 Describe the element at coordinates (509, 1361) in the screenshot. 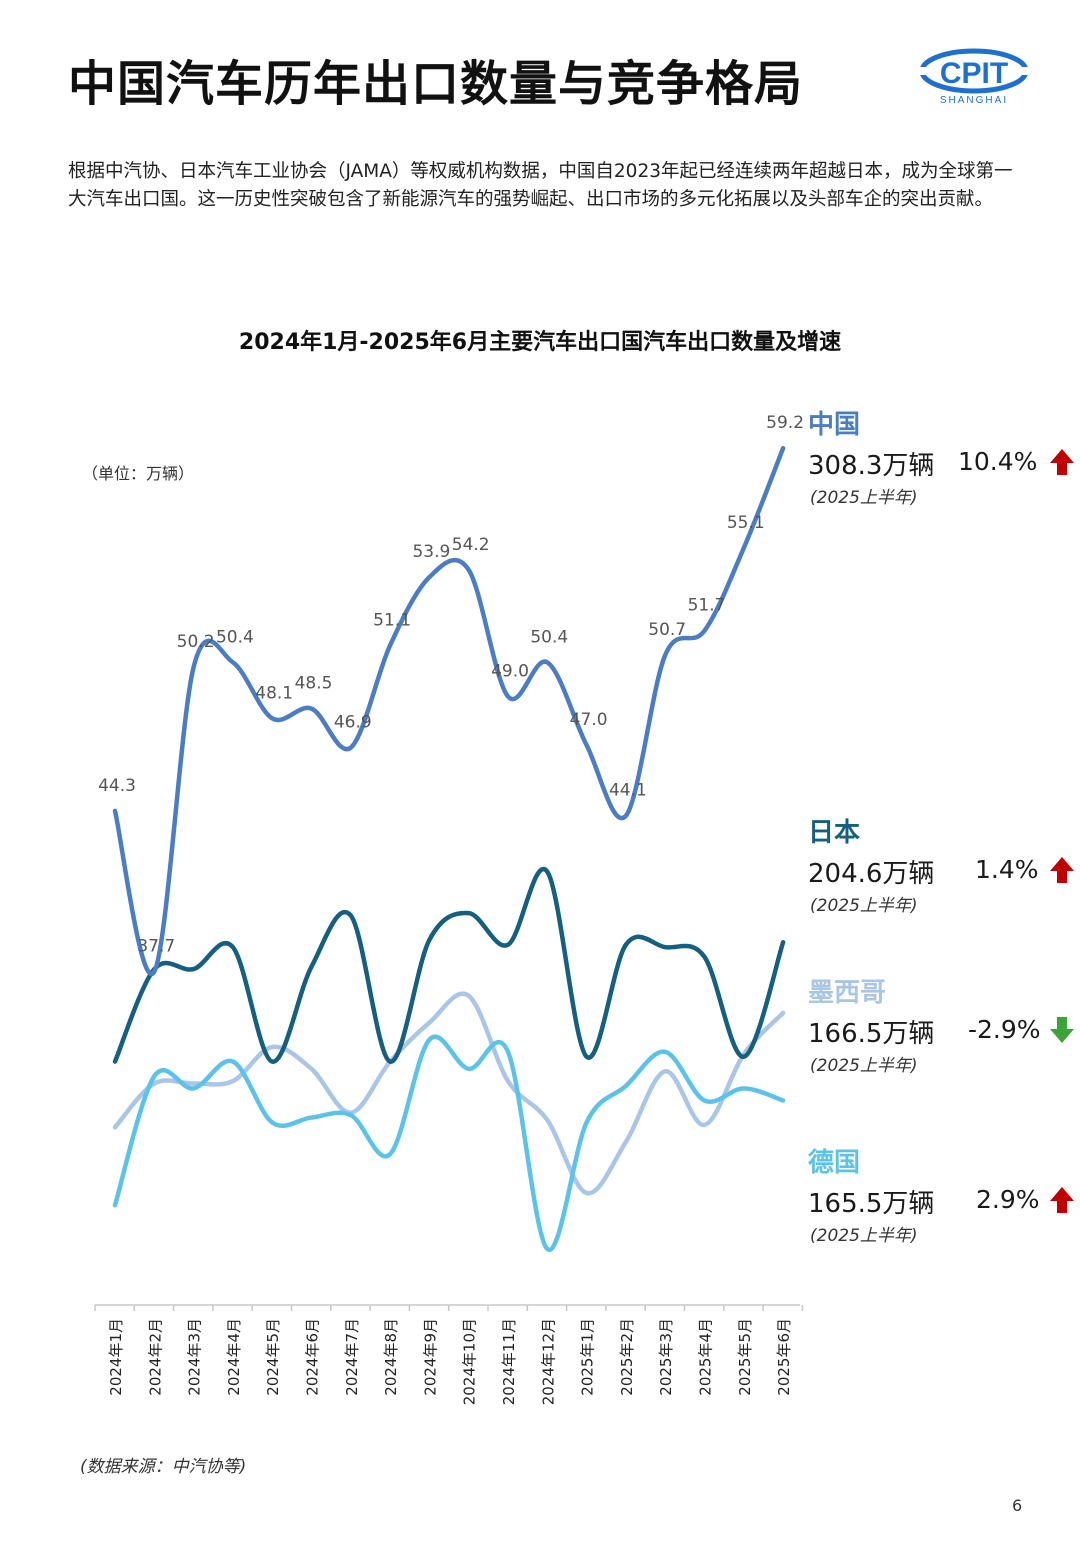

I see `x-tick-label: 2024年11月` at that location.